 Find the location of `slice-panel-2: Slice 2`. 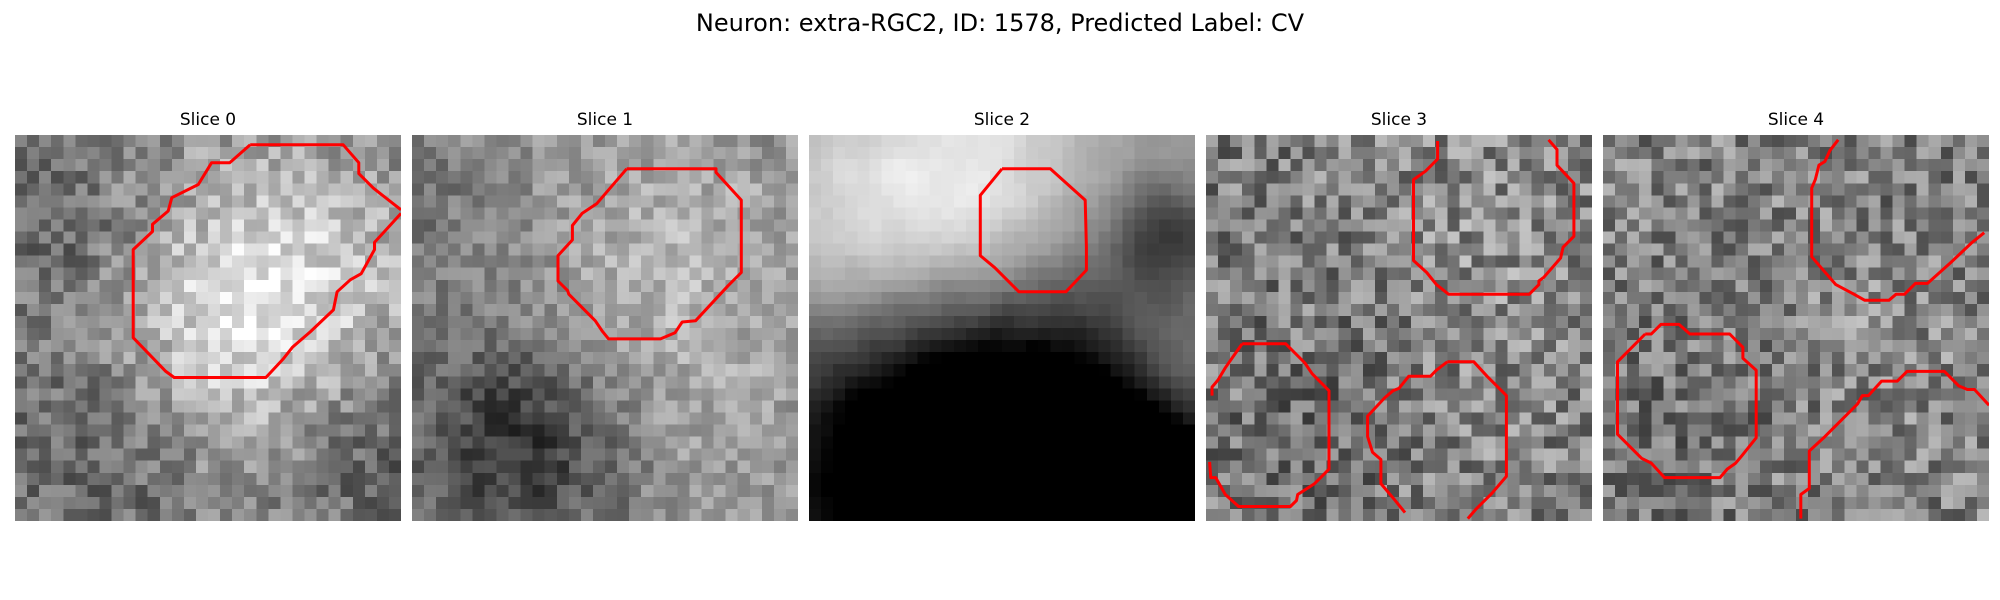

slice-panel-2: Slice 2 is located at coordinates (1002, 316).